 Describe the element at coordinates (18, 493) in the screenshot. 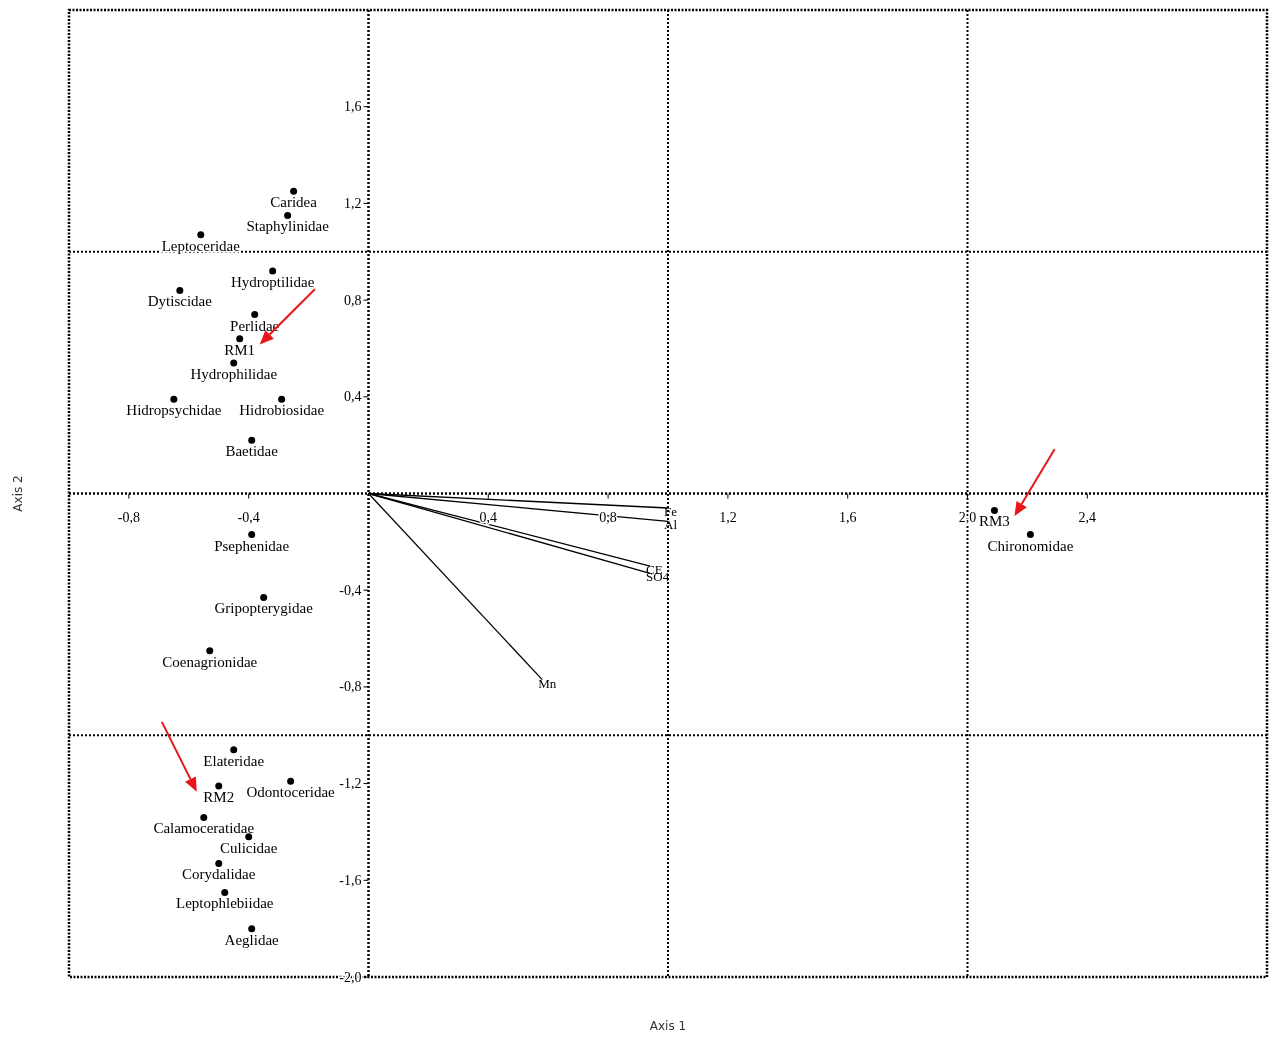

I see `y-axis-title: Axis 2` at that location.